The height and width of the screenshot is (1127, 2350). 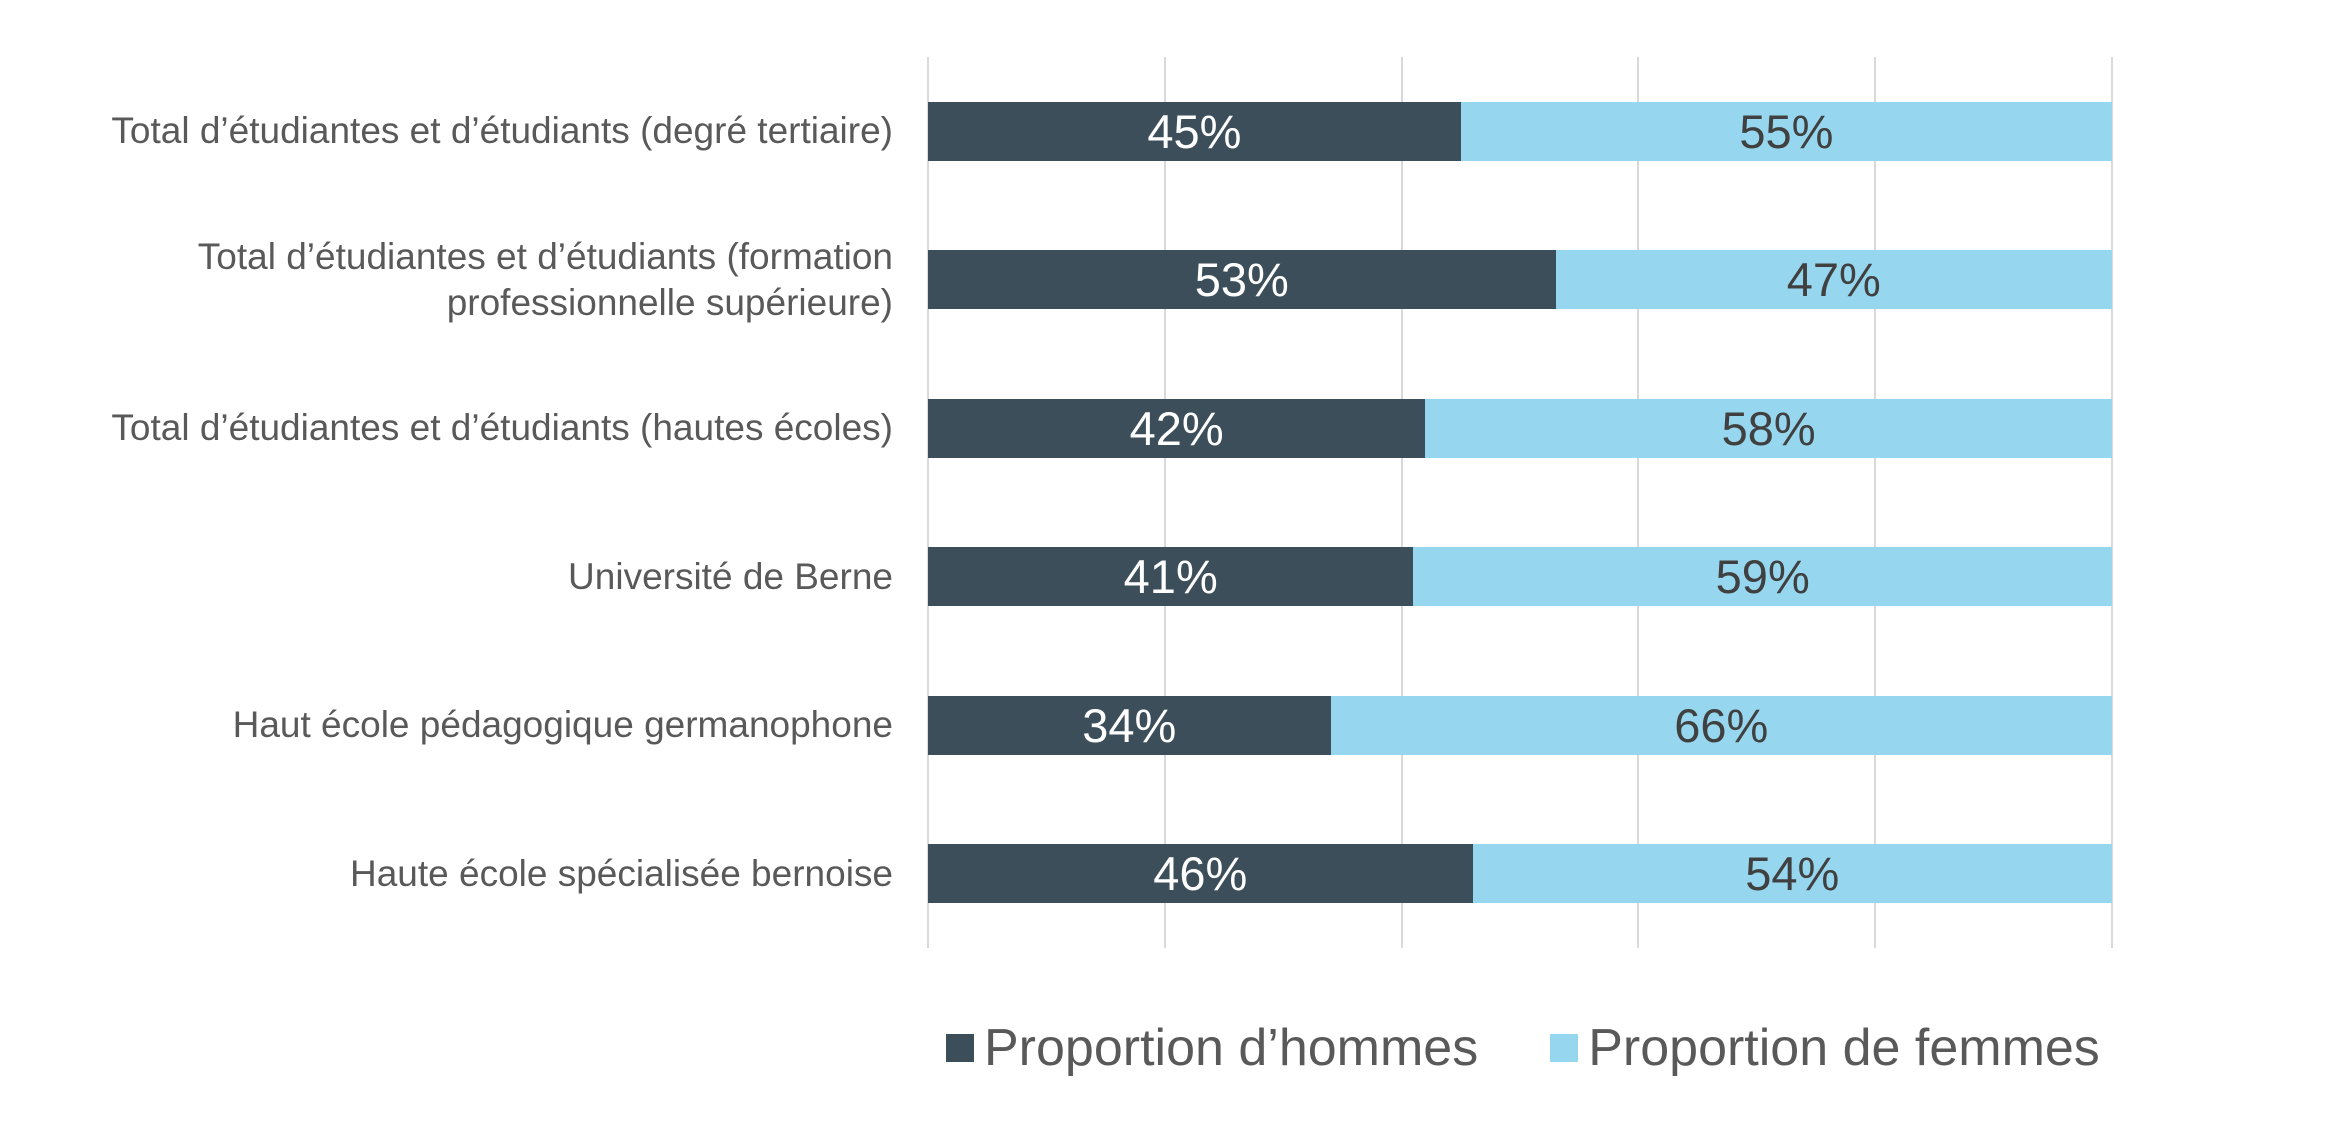 I want to click on bar-row-1: 53% 47%, so click(x=1520, y=280).